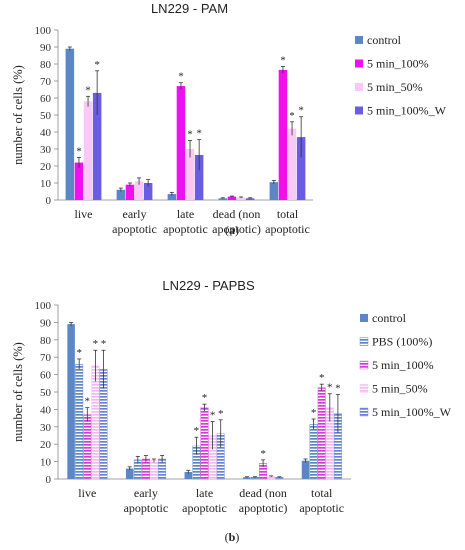 The width and height of the screenshot is (465, 550). I want to click on bar-5-min-50-total-apoptotic, so click(292, 164).